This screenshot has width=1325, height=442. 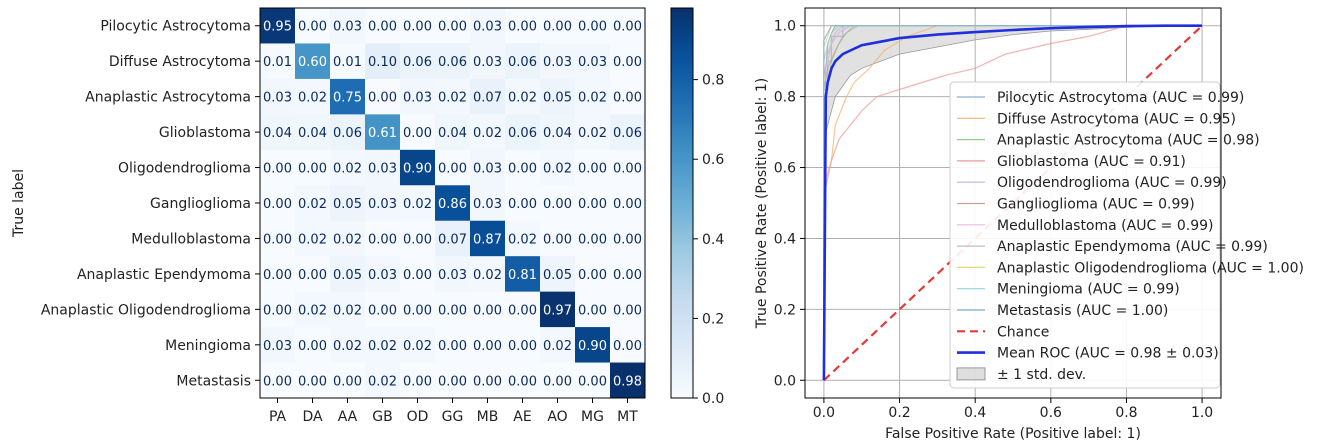 What do you see at coordinates (453, 417) in the screenshot?
I see `cm-col-label: GG` at bounding box center [453, 417].